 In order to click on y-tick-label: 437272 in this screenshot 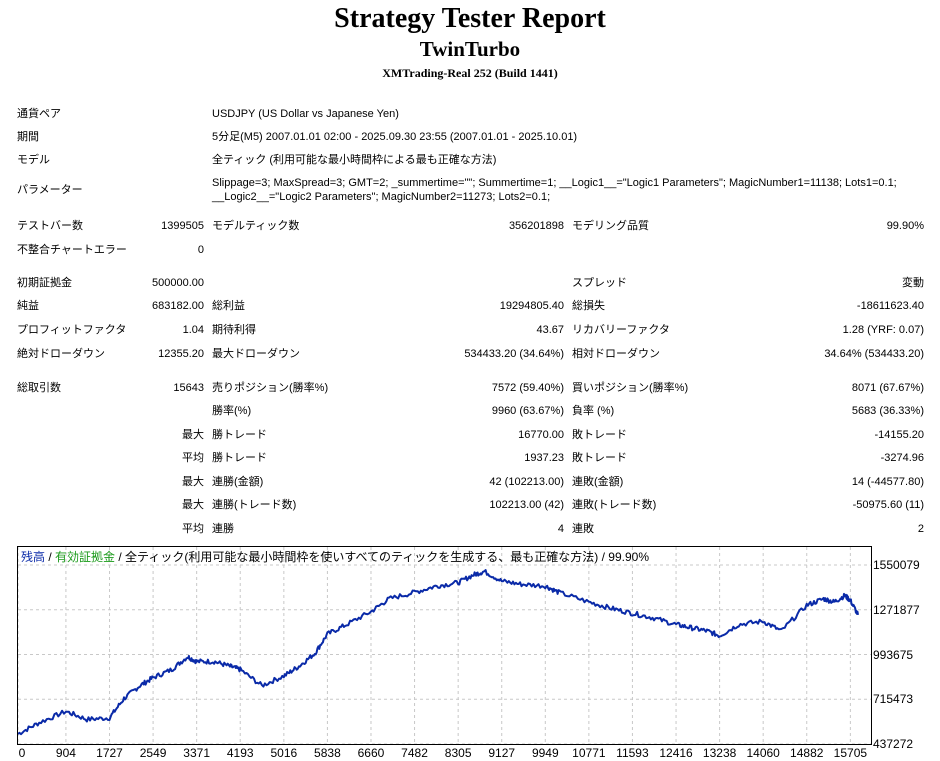, I will do `click(893, 744)`.